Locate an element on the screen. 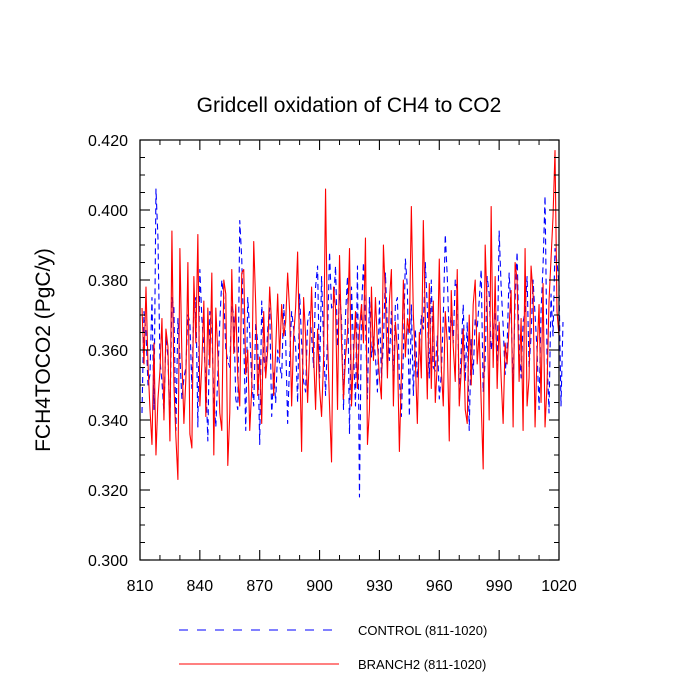 Image resolution: width=700 pixels, height=700 pixels. y-tick-label: 0.360 is located at coordinates (108, 351).